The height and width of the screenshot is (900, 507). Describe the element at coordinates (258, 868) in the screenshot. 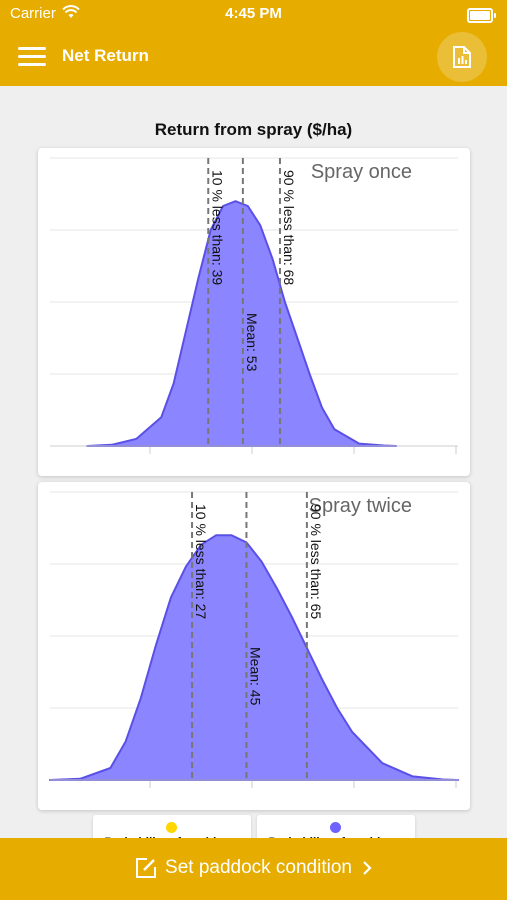

I see `set-paddock-condition-label: Set paddock condition` at that location.